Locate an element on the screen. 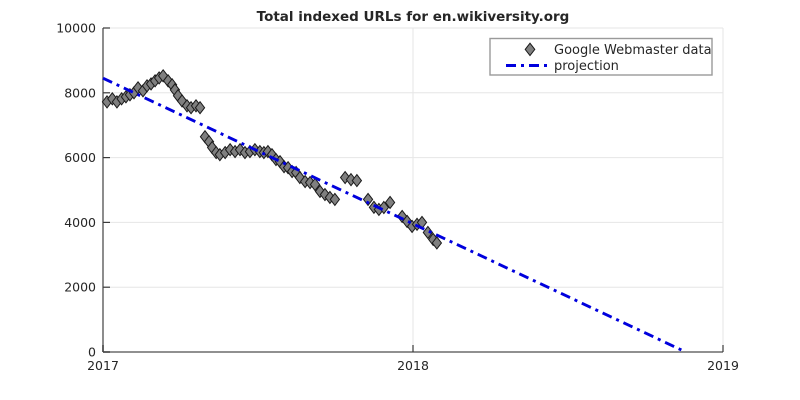  legend-diamond-marker-icon is located at coordinates (530, 49).